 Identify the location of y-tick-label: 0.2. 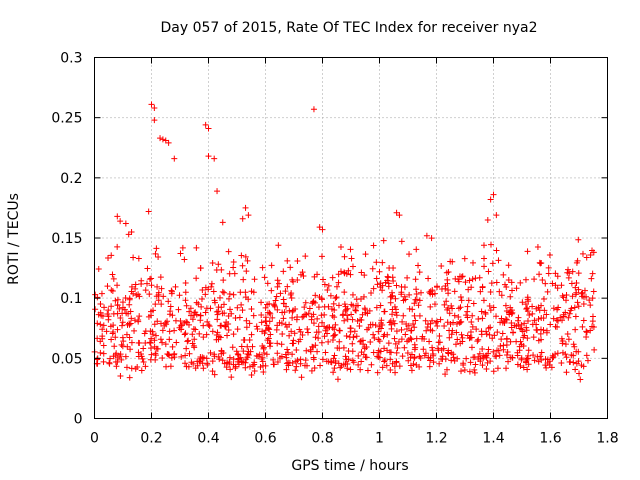
(71, 179).